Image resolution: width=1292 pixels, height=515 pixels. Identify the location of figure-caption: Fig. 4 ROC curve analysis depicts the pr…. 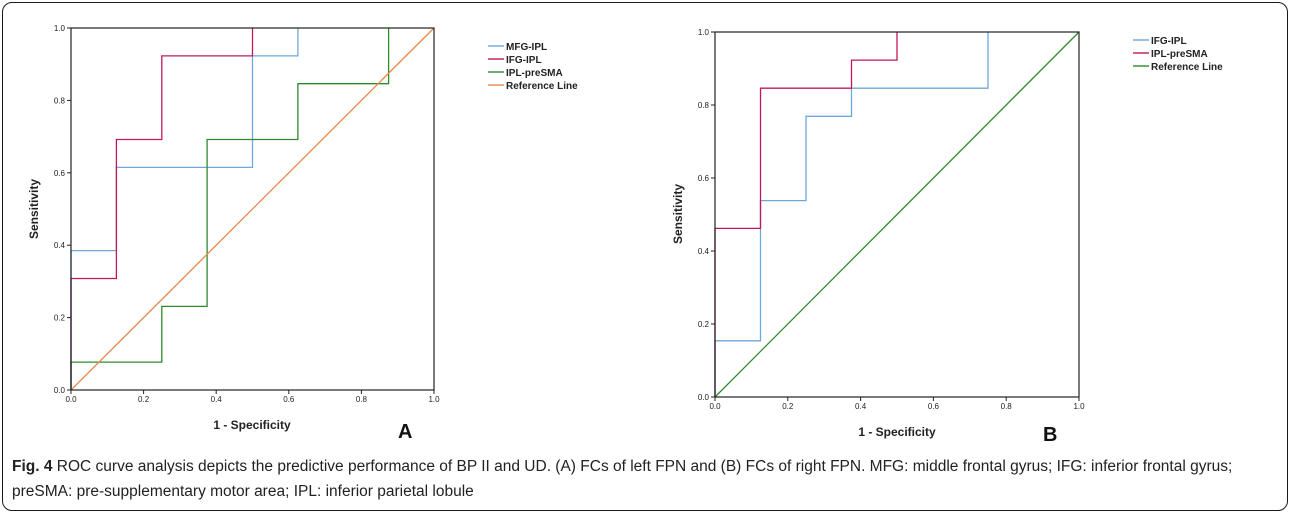
(643, 479).